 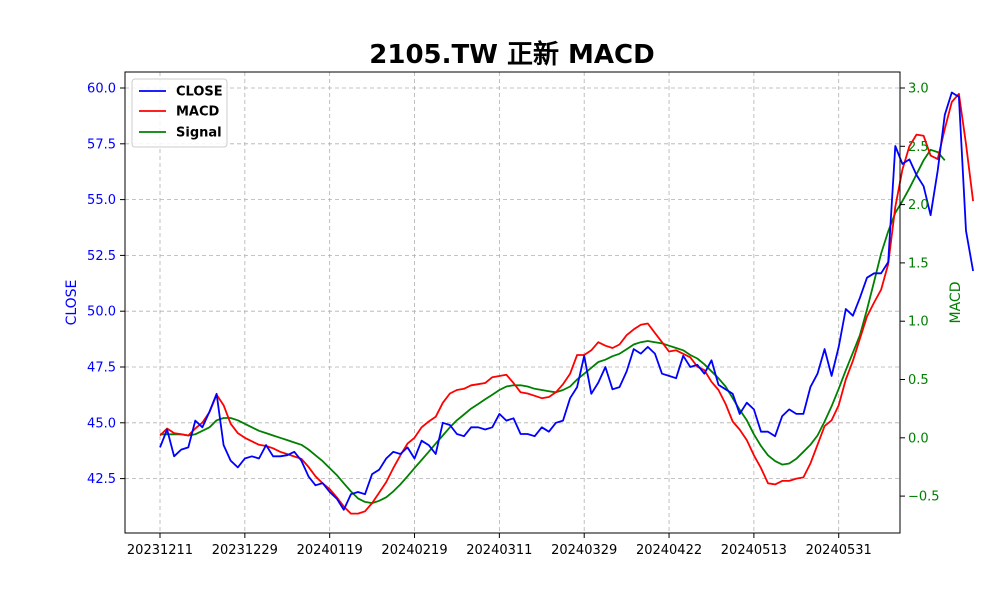 I want to click on y-right-tick-label: 1.0, so click(x=918, y=322).